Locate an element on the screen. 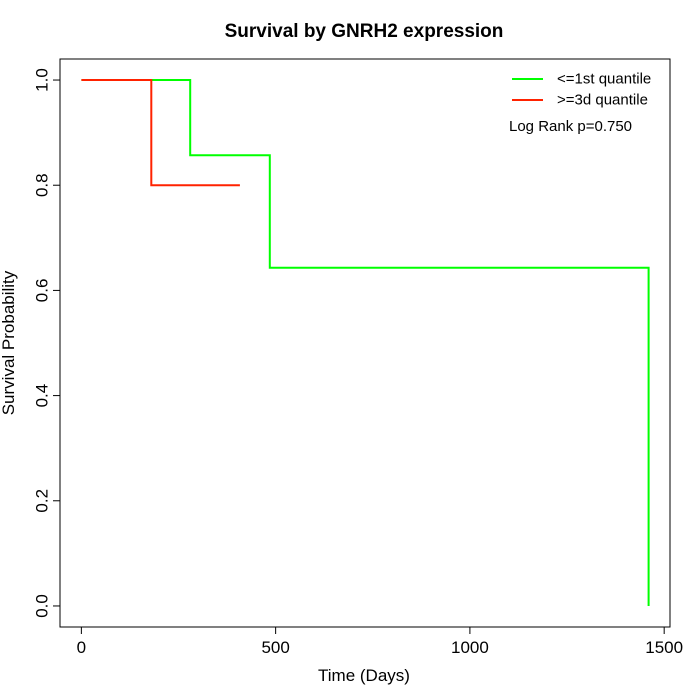  x-tick-label: 500 is located at coordinates (275, 647).